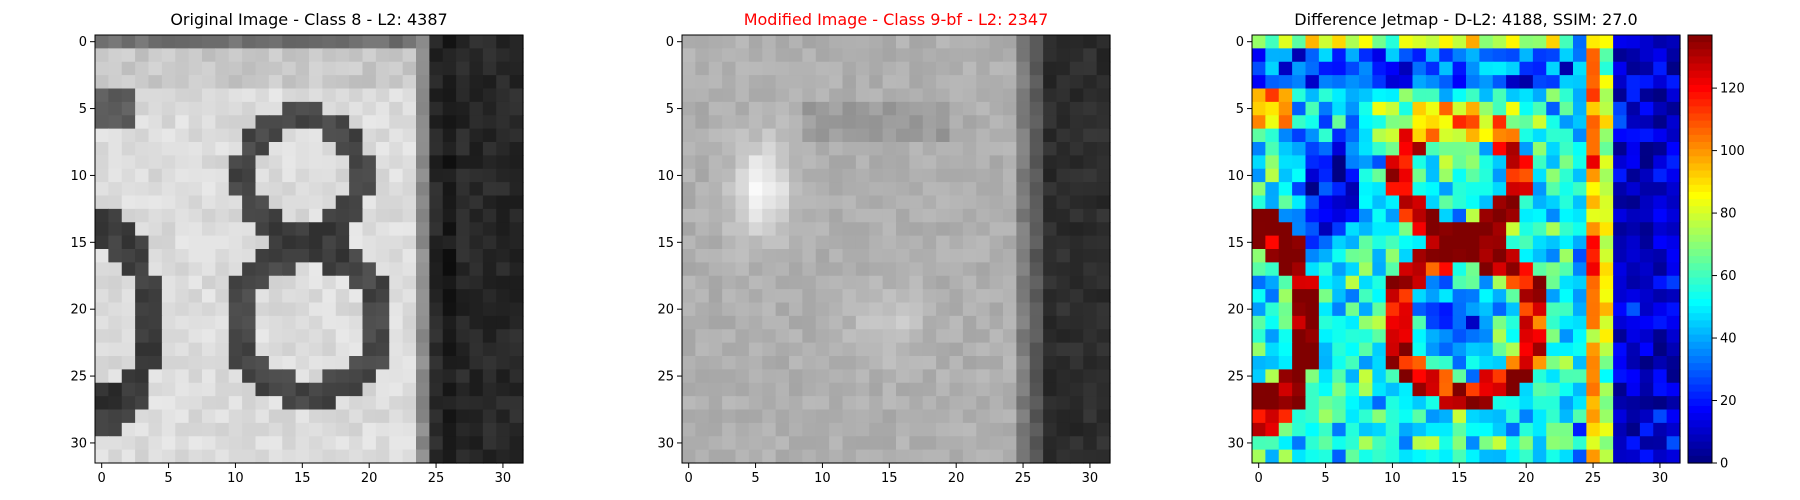 The height and width of the screenshot is (500, 1800). Describe the element at coordinates (822, 478) in the screenshot. I see `x-tick-label: 10` at that location.